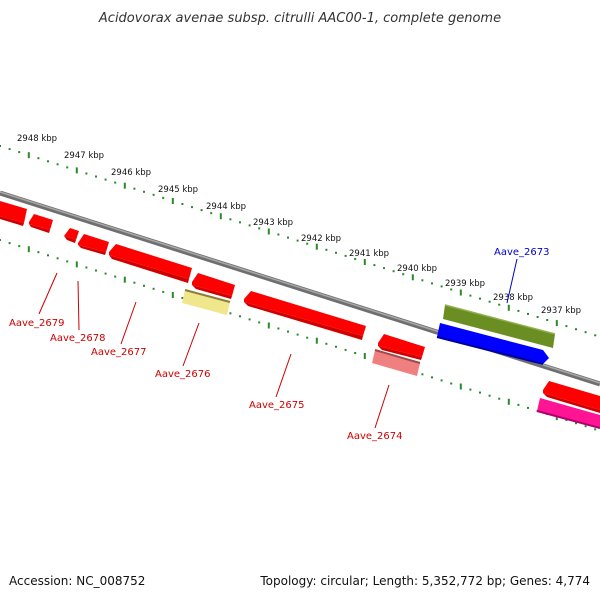 The height and width of the screenshot is (600, 600). What do you see at coordinates (84, 156) in the screenshot?
I see `scale-label-2947: 2947 kbp` at bounding box center [84, 156].